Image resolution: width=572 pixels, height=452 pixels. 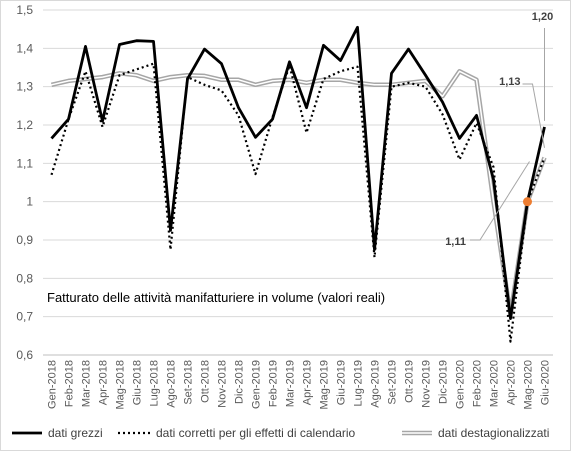 What do you see at coordinates (461, 384) in the screenshot?
I see `x-tick-label: Gen-2020` at bounding box center [461, 384].